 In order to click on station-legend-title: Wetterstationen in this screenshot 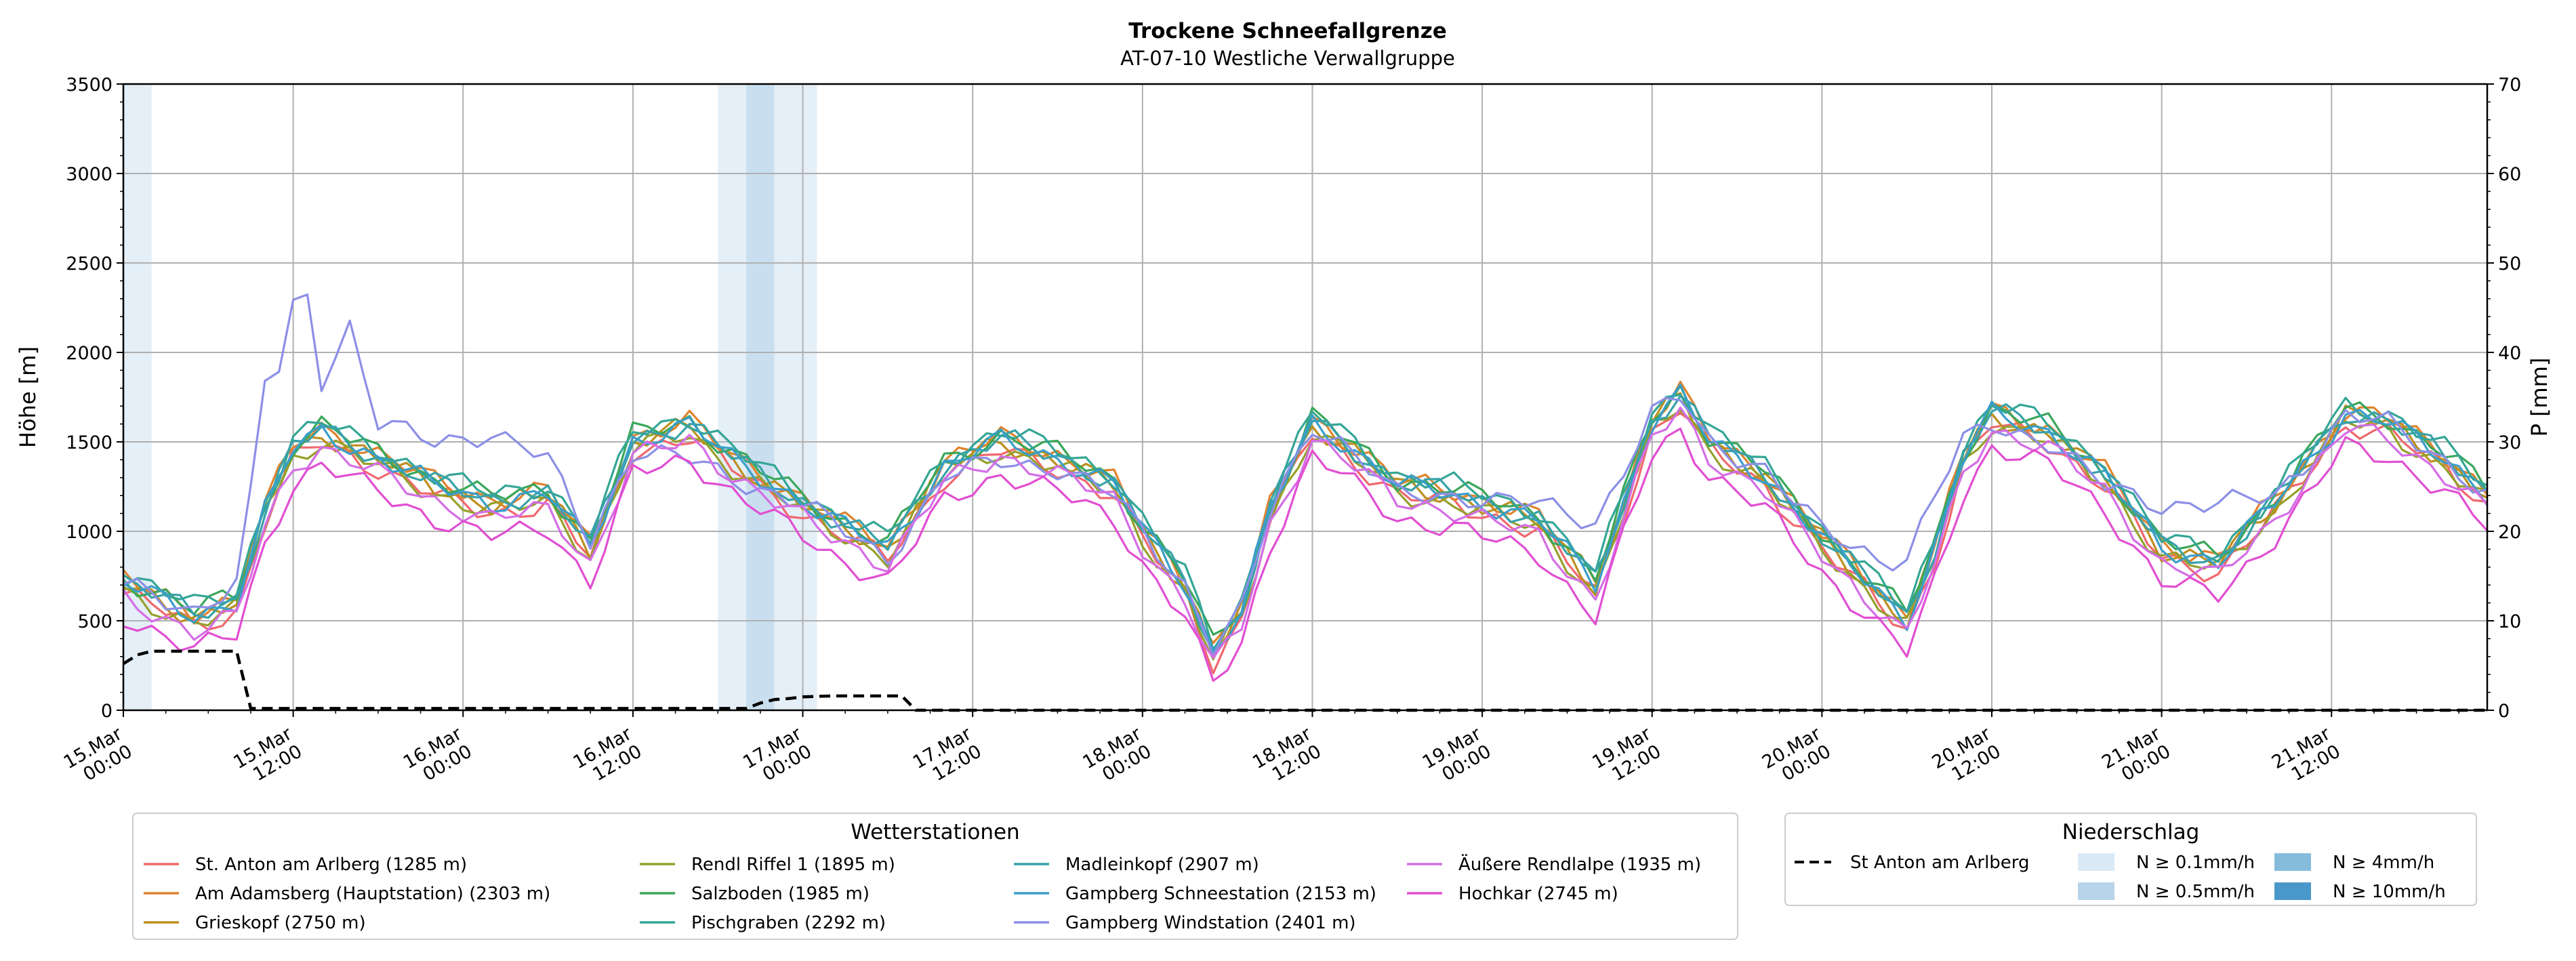, I will do `click(935, 832)`.